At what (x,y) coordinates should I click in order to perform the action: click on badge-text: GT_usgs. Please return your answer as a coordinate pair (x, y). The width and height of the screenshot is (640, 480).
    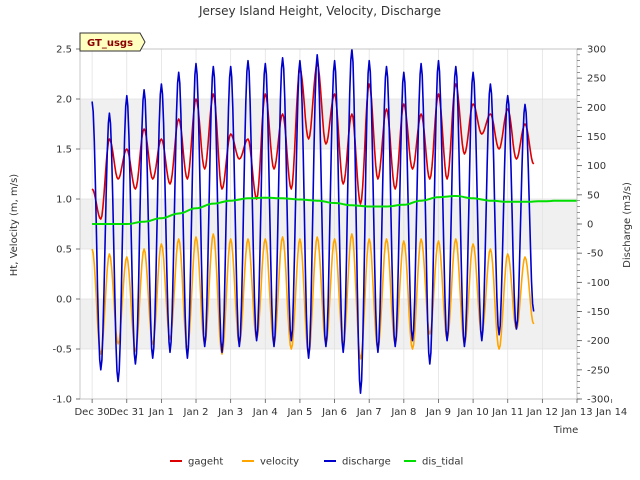
    Looking at the image, I should click on (110, 43).